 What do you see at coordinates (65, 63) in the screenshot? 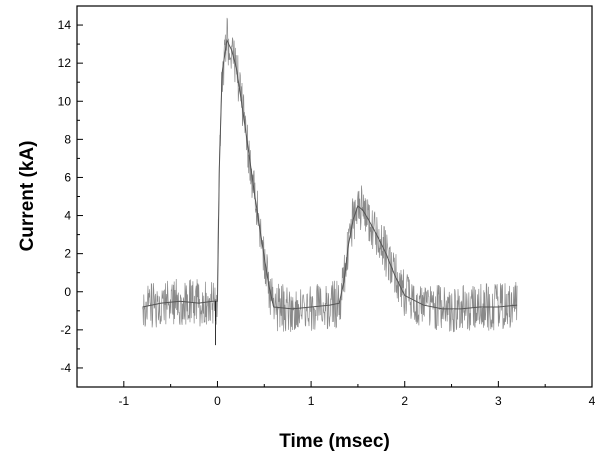
I see `y-tick-label: 12` at bounding box center [65, 63].